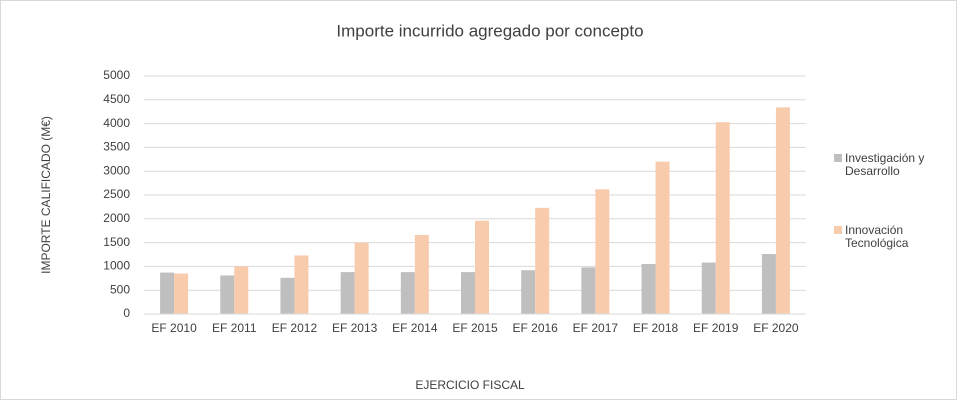 The image size is (957, 400). I want to click on y-tick-label: 3500, so click(116, 147).